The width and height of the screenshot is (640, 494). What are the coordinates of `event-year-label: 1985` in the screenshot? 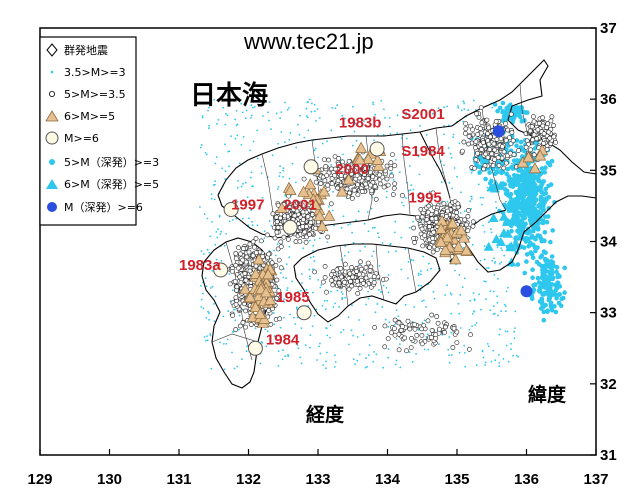 It's located at (292, 297).